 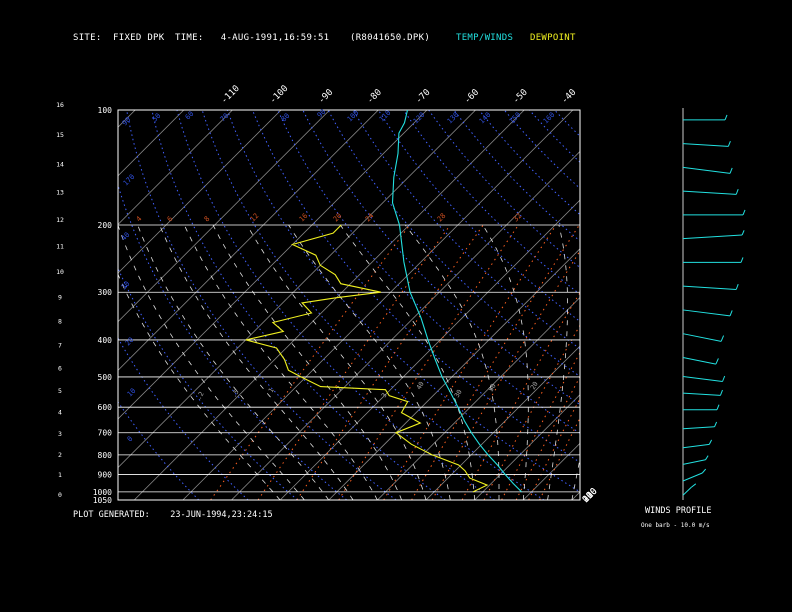 What do you see at coordinates (586, 499) in the screenshot?
I see `right-temp-label: 0` at bounding box center [586, 499].